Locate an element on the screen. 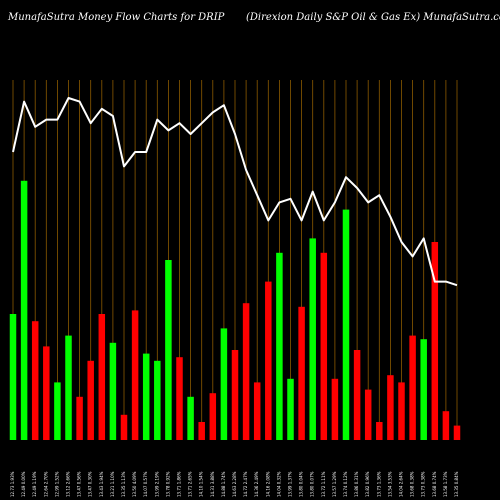 This screenshot has width=500, height=500. x-tick-label: 14.72 2.47% is located at coordinates (245, 484).